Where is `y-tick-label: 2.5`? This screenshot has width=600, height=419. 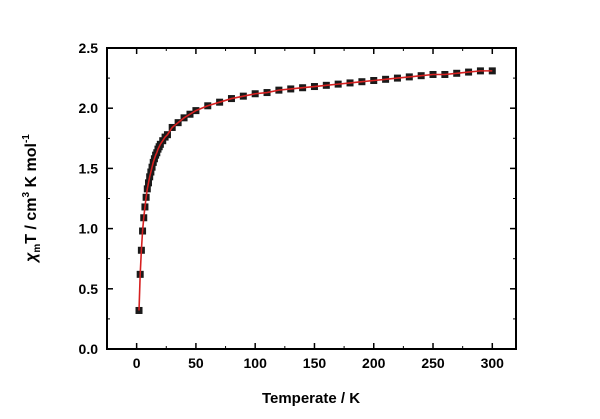
y-tick-label: 2.5 is located at coordinates (89, 48).